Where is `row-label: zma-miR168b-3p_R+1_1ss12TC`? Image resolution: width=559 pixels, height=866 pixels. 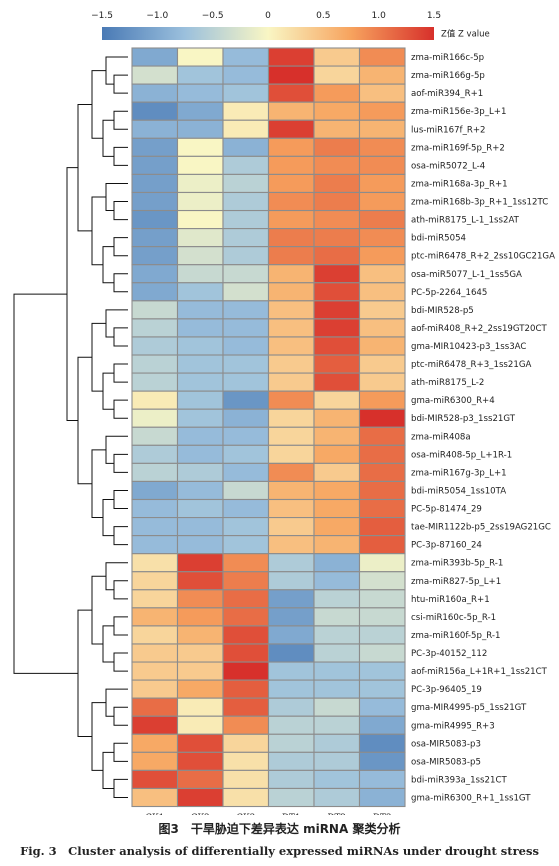
row-label: zma-miR168b-3p_R+1_1ss12TC is located at coordinates (479, 203).